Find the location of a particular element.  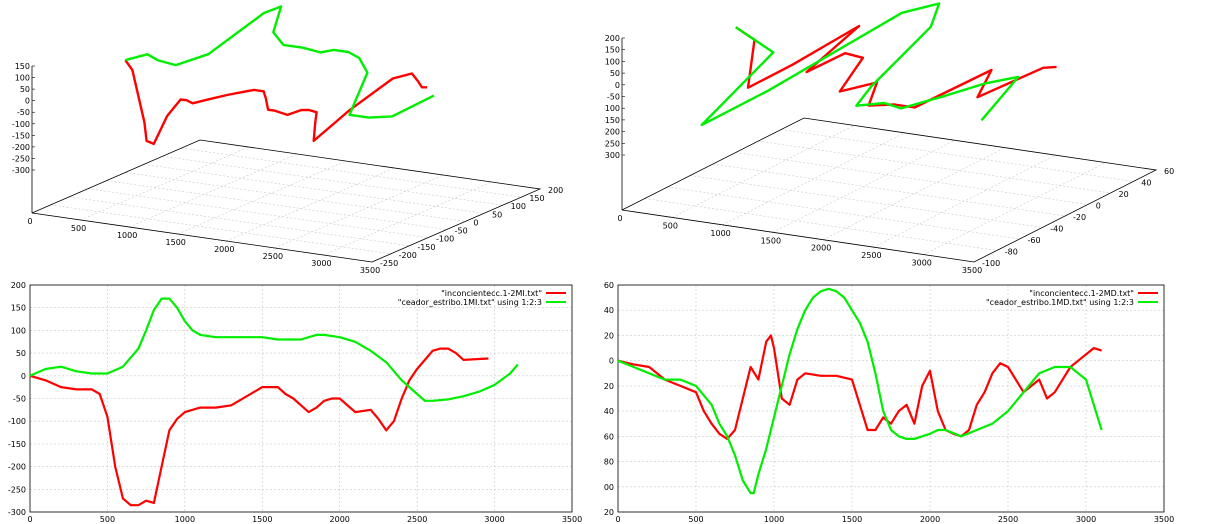

y-tick-label: -120 is located at coordinates (609, 512).